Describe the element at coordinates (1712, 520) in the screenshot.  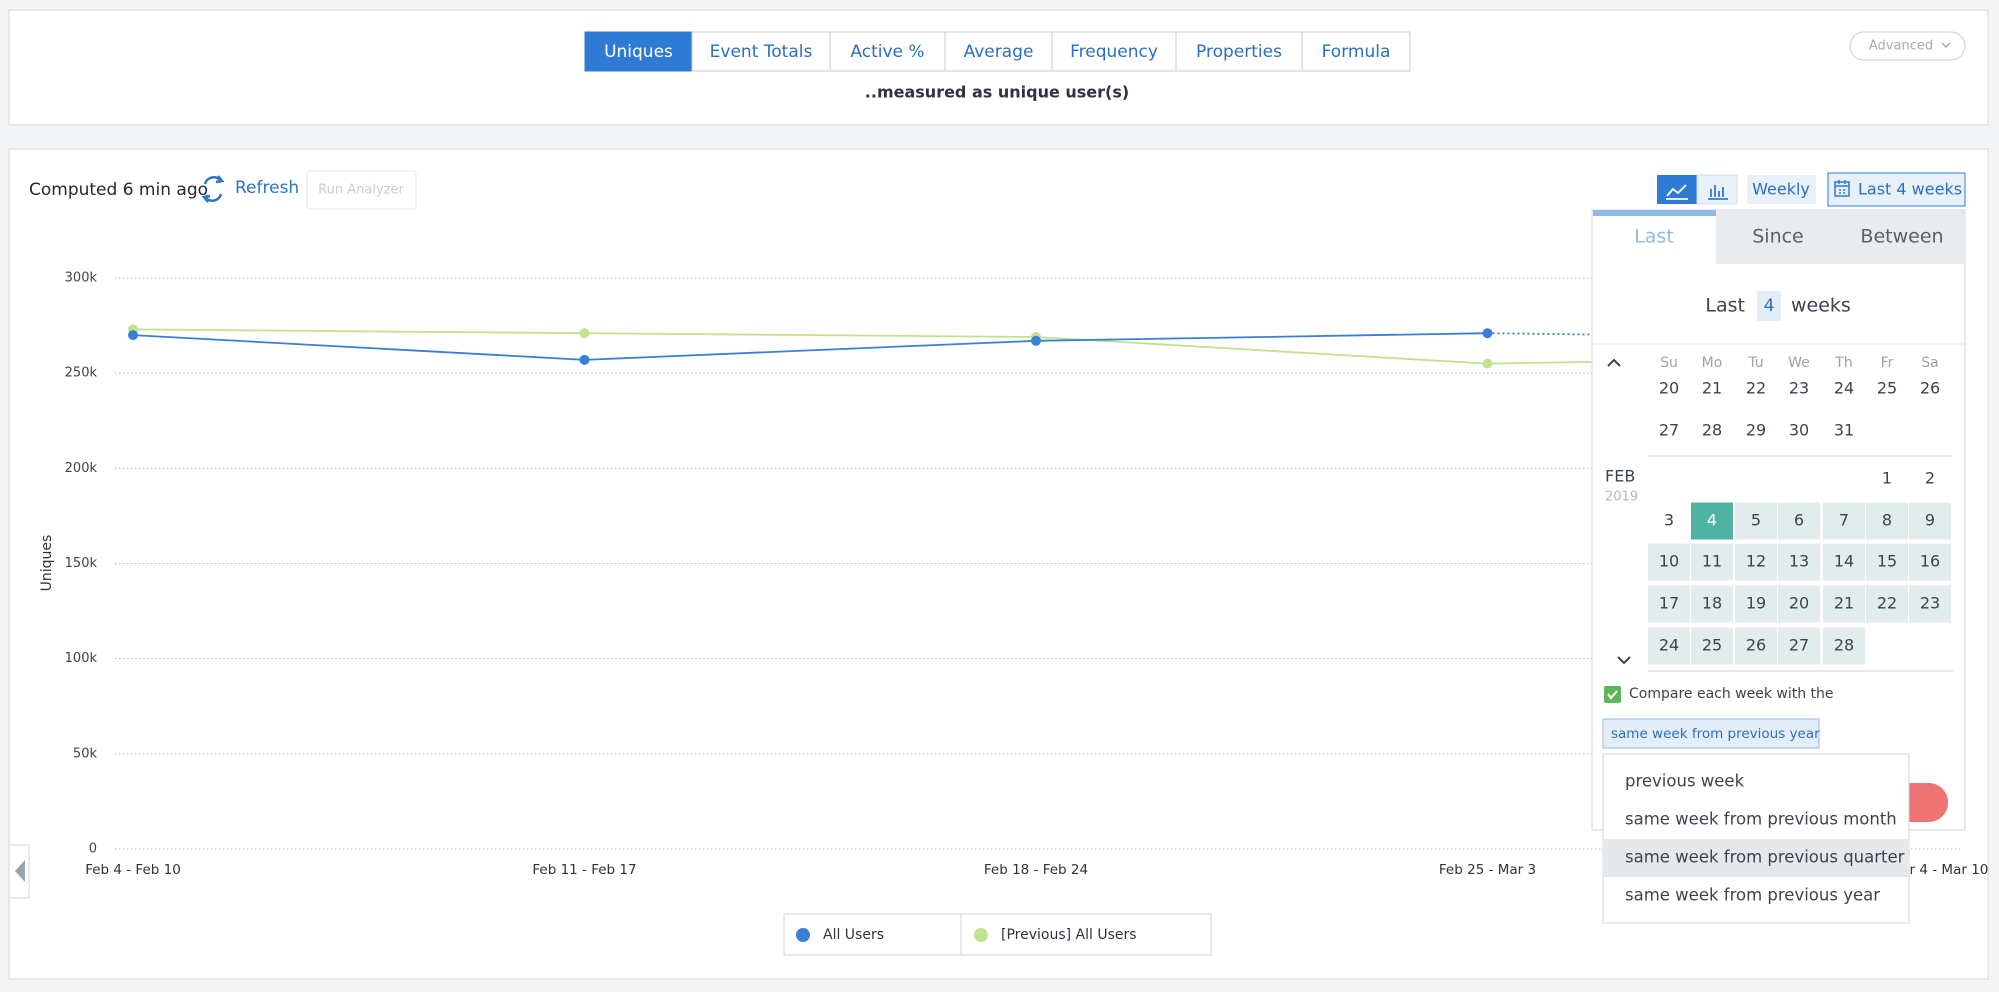
I see `calendar-day: 4` at that location.